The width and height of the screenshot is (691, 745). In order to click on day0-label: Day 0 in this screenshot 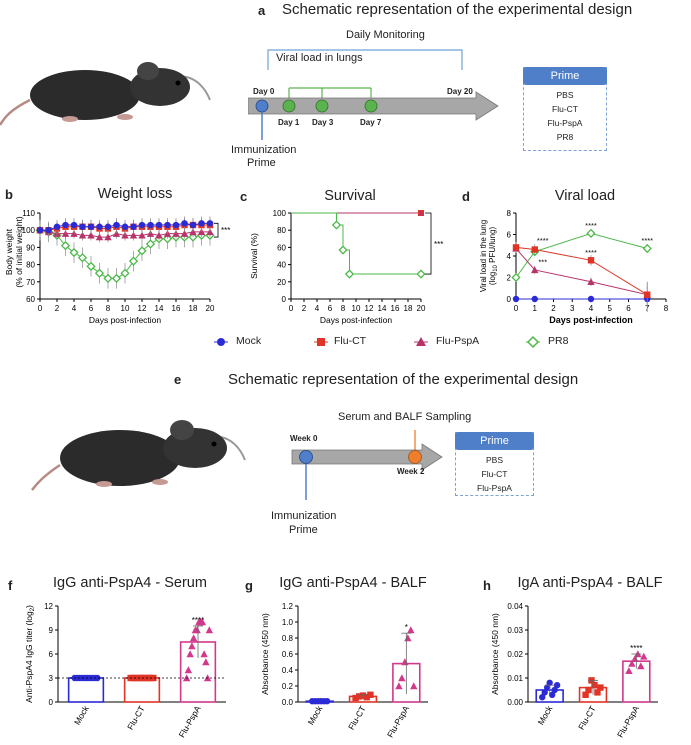, I will do `click(264, 91)`.